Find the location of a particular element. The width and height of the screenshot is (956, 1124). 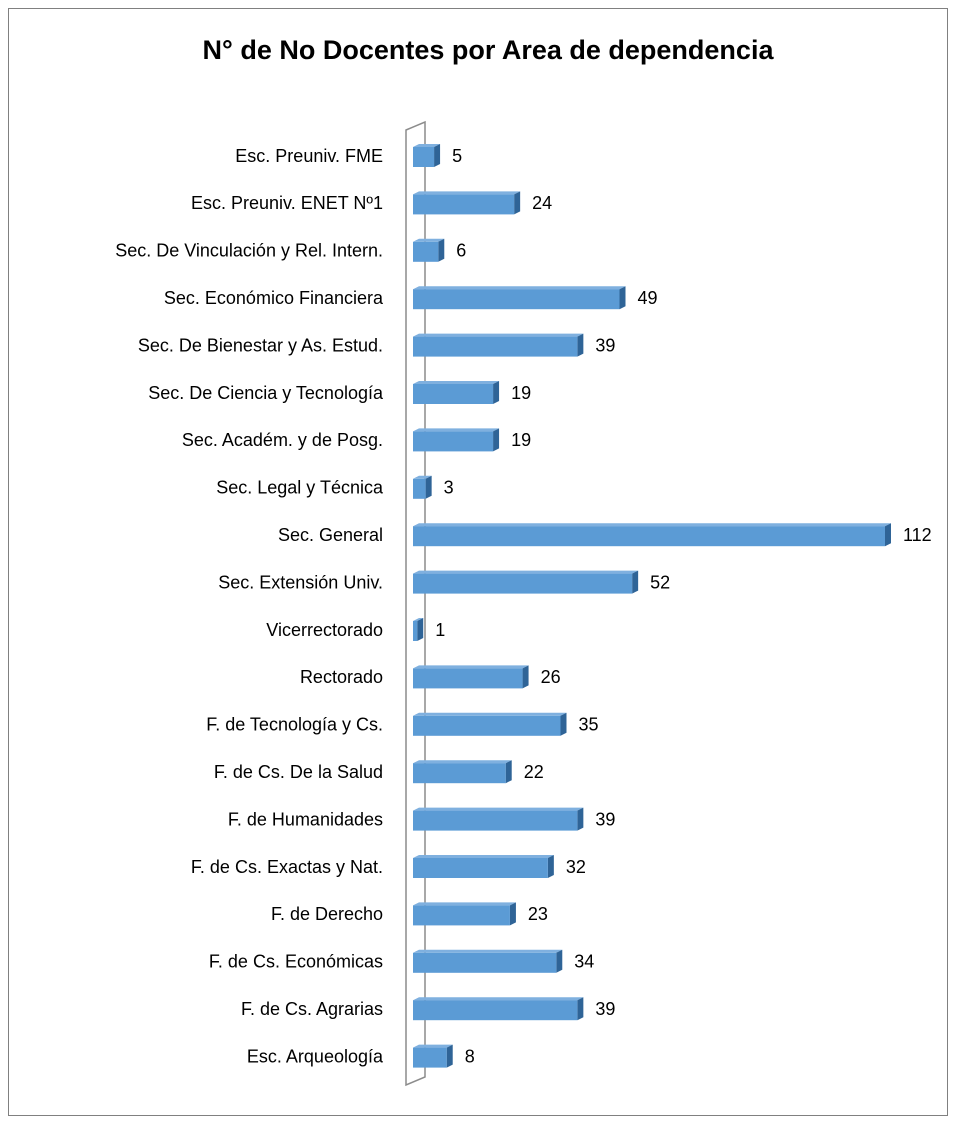

value-label: 5 is located at coordinates (457, 156).